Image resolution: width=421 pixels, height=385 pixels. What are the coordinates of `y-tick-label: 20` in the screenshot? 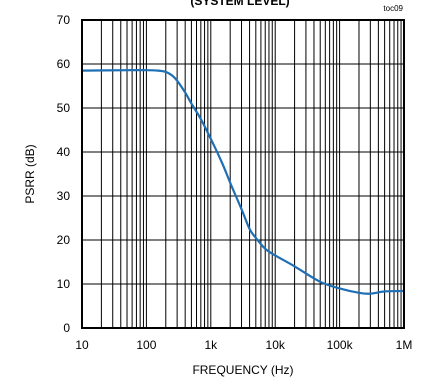 It's located at (64, 240).